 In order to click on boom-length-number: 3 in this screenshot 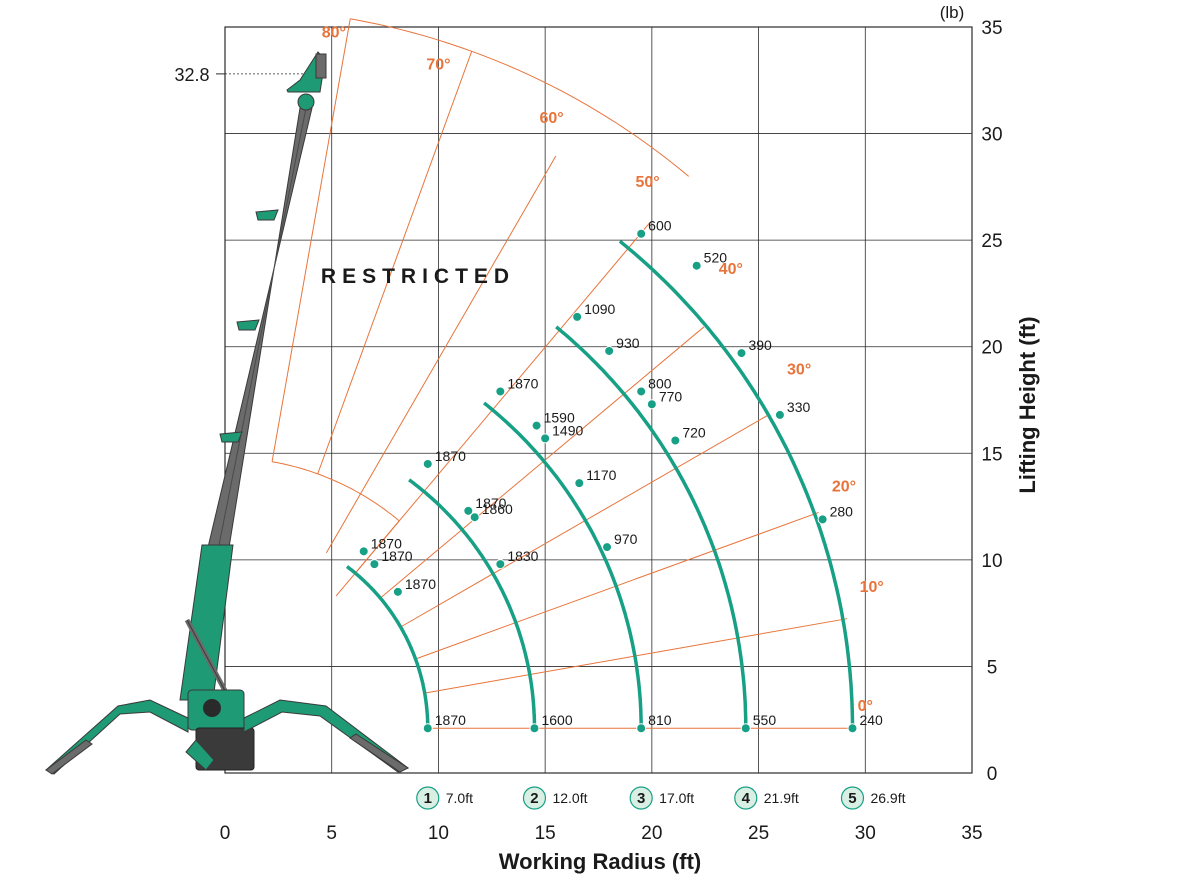, I will do `click(641, 798)`.